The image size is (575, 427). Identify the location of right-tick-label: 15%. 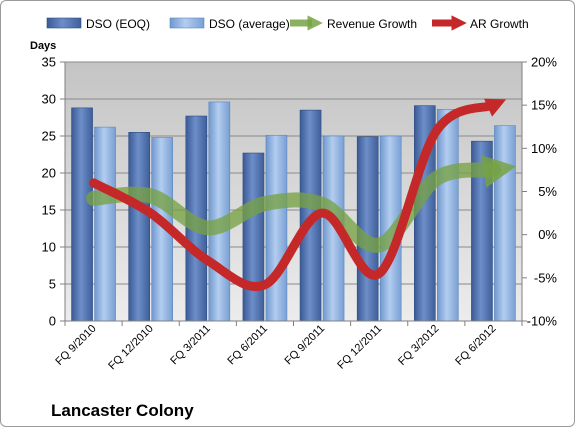
(544, 105).